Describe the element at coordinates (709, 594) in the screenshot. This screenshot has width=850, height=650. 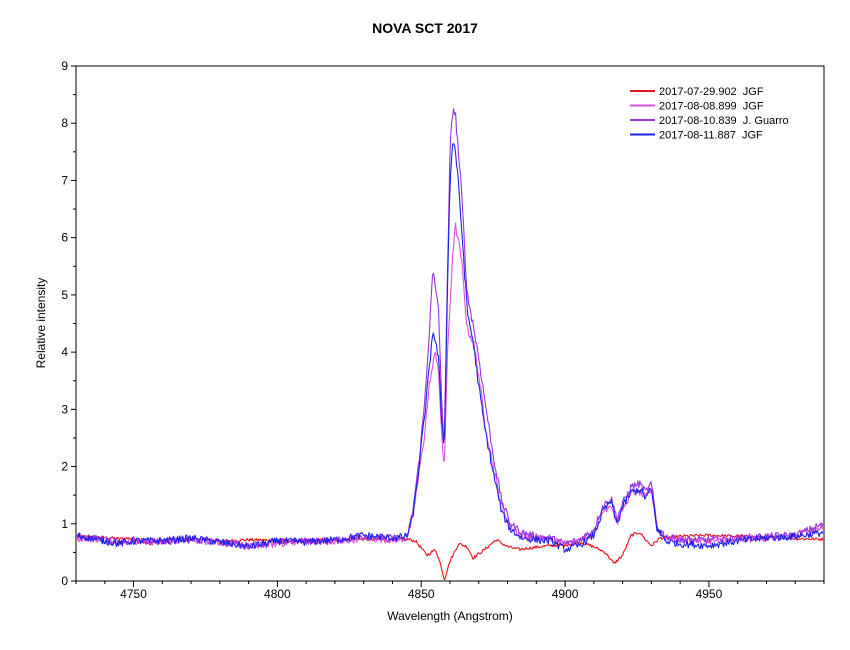
I see `x-tick-label: 4950` at that location.